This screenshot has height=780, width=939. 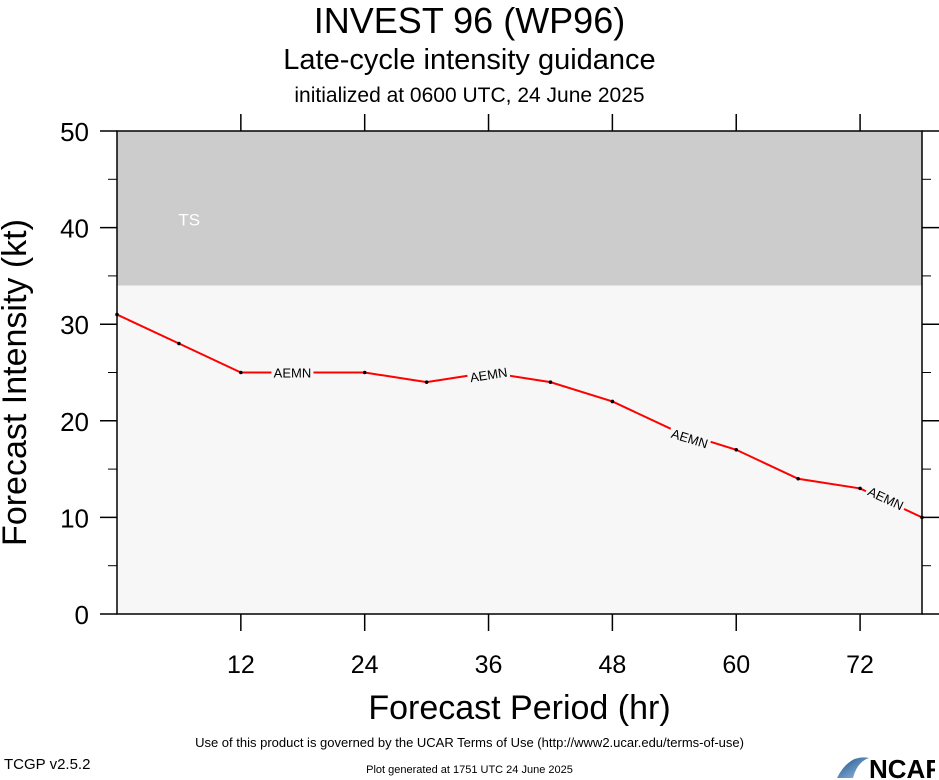 I want to click on ncar-logo-text: NCAR, so click(x=902, y=767).